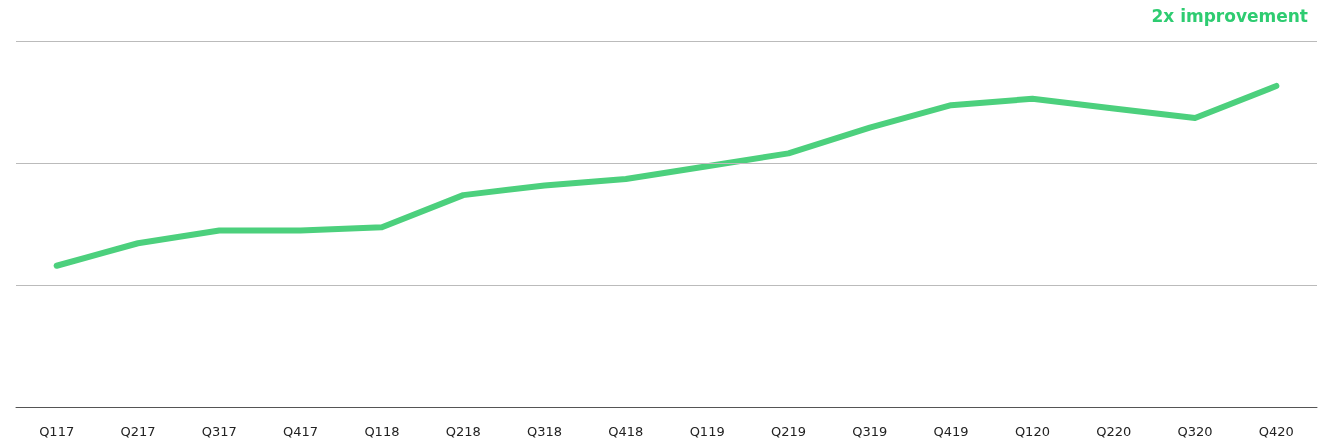 The width and height of the screenshot is (1323, 448). I want to click on x-tick-label: Q219, so click(788, 431).